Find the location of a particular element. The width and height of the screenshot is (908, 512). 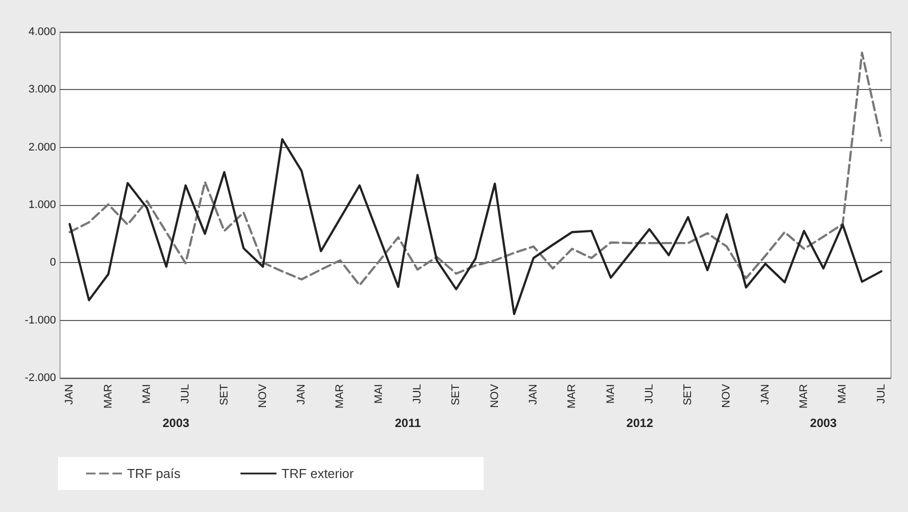

y-tick-label: 0 is located at coordinates (53, 262).